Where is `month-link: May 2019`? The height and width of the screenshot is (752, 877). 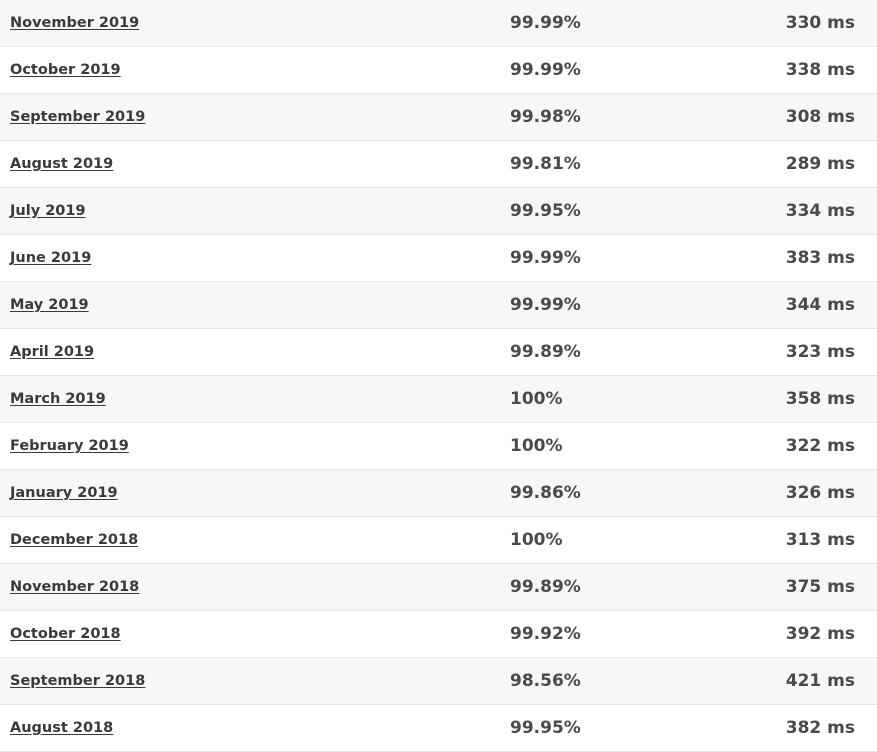 month-link: May 2019 is located at coordinates (49, 305).